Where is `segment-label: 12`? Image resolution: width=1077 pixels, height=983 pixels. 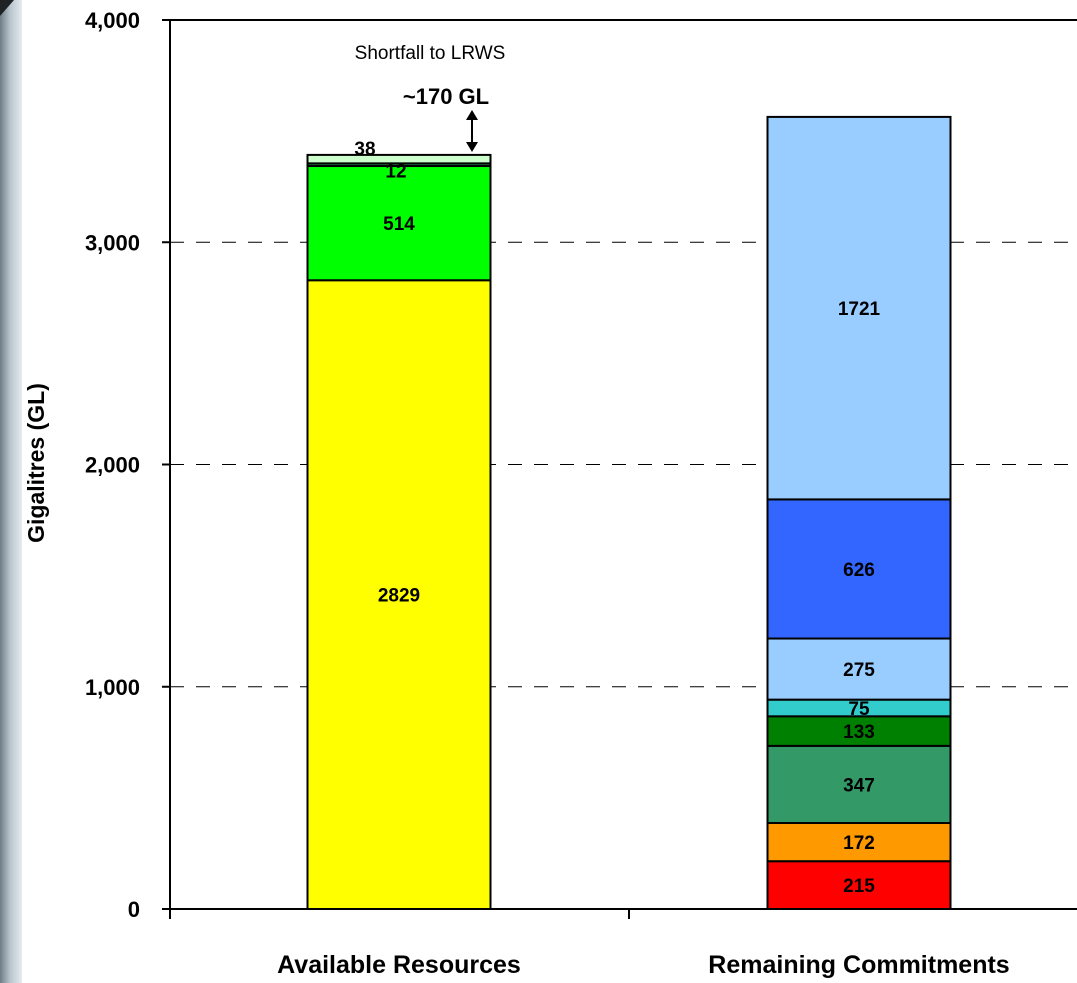 segment-label: 12 is located at coordinates (395, 172).